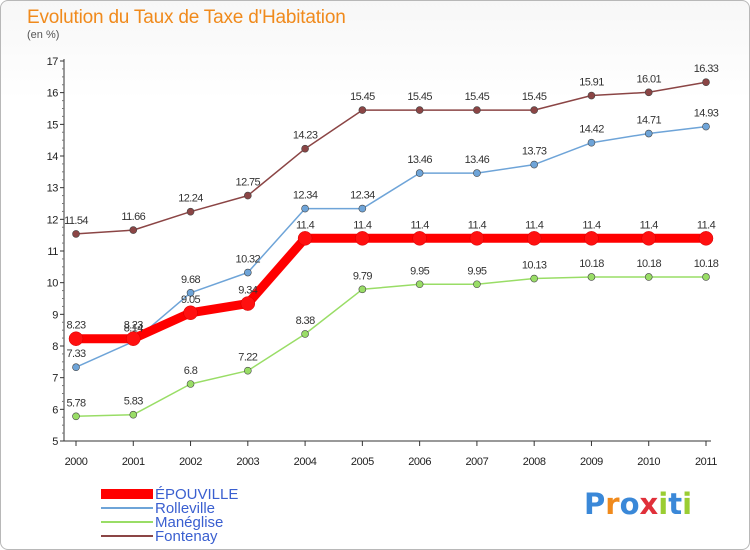  What do you see at coordinates (76, 462) in the screenshot?
I see `x-tick-label: 2000` at bounding box center [76, 462].